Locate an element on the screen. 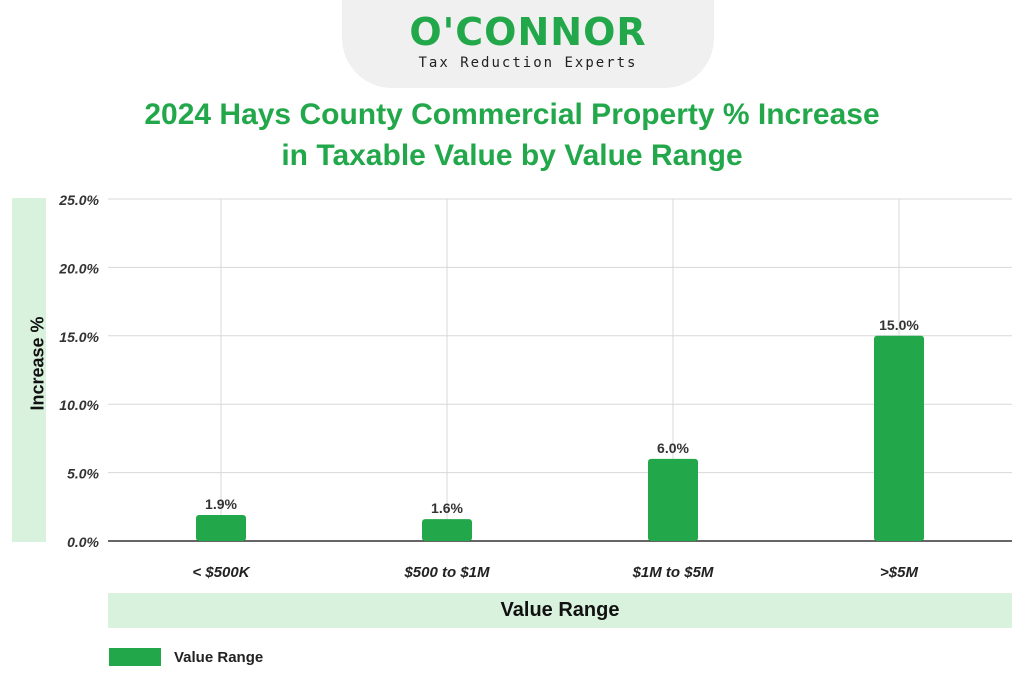 The height and width of the screenshot is (684, 1024). y-tick-label: 0.0% is located at coordinates (83, 542).